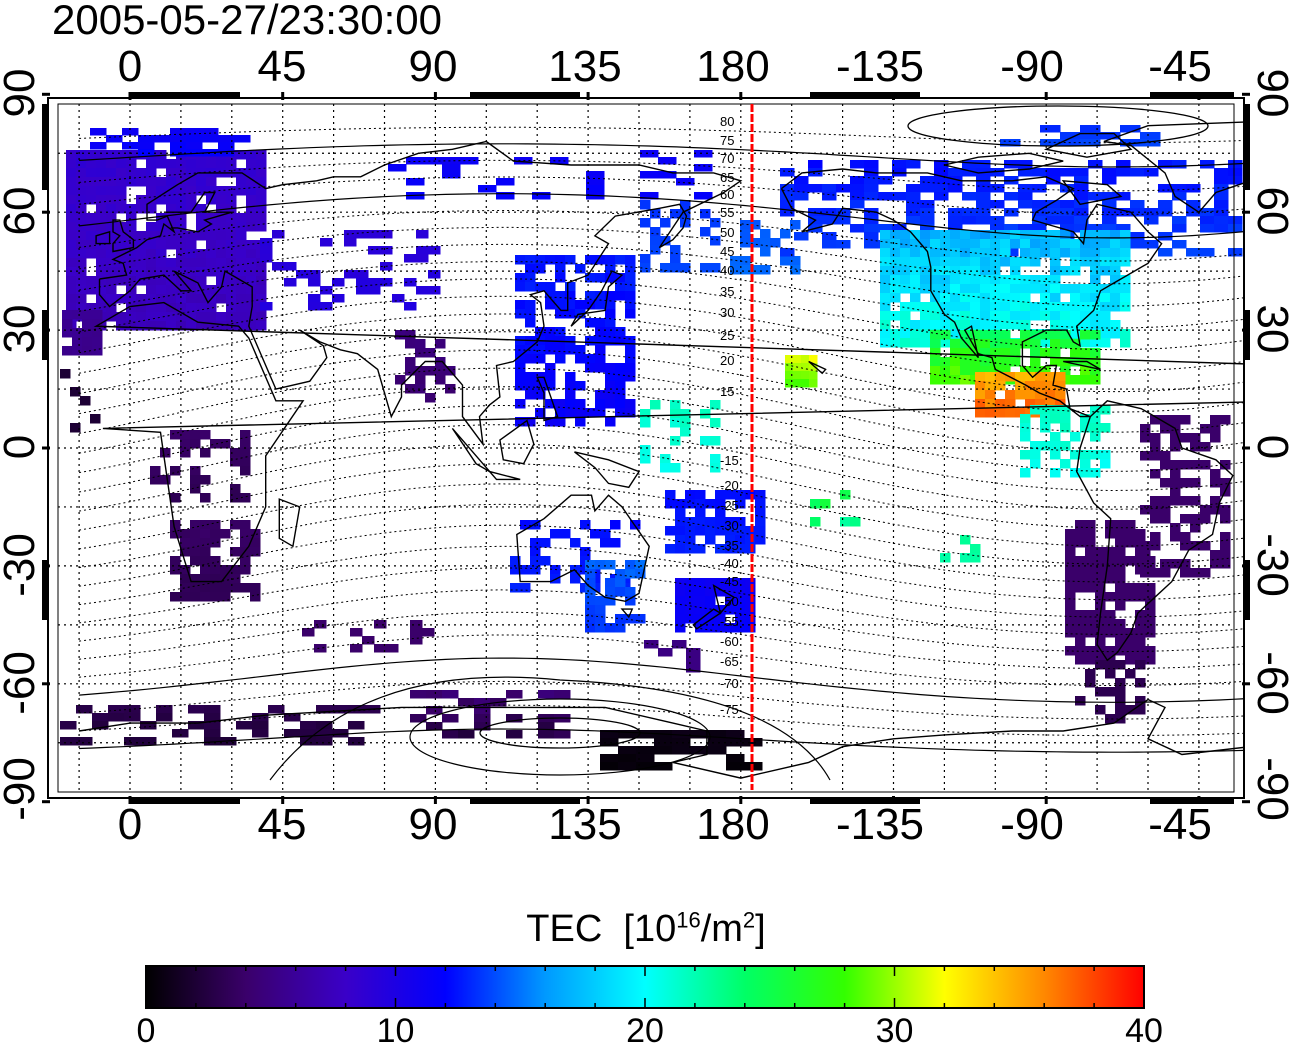 The width and height of the screenshot is (1292, 1057). Describe the element at coordinates (1180, 824) in the screenshot. I see `x-tick-label-bottom: -45` at that location.